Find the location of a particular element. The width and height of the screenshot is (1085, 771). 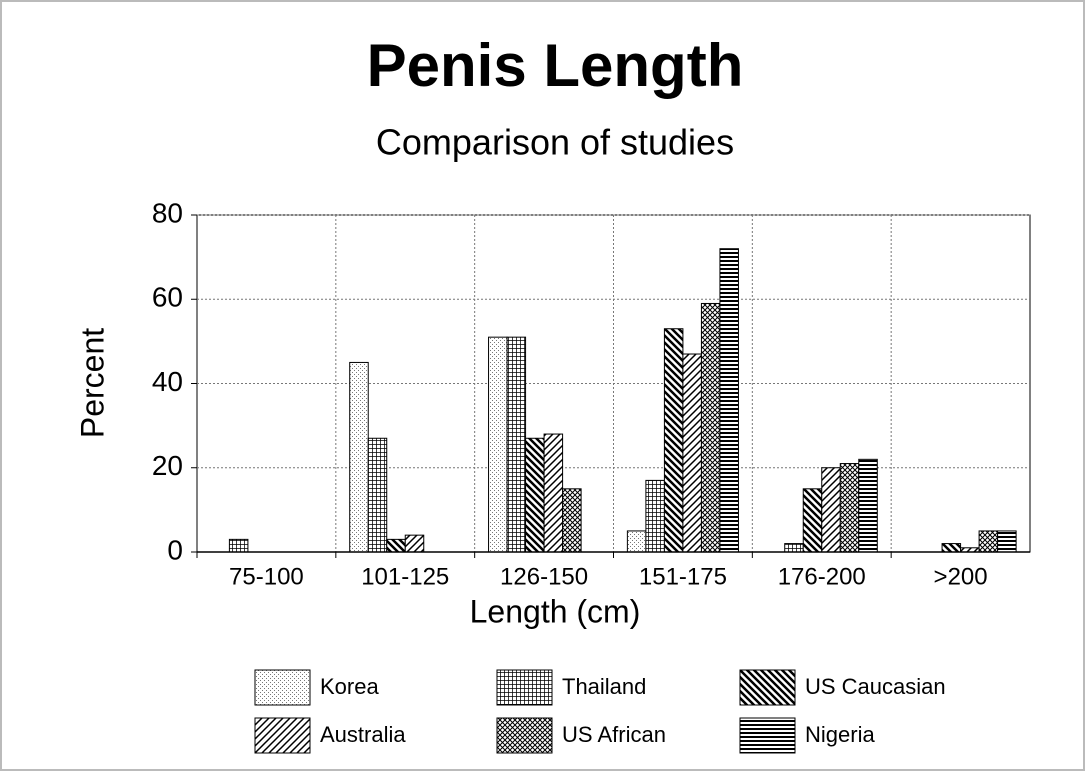

x-tick-label: 176-200 is located at coordinates (822, 576).